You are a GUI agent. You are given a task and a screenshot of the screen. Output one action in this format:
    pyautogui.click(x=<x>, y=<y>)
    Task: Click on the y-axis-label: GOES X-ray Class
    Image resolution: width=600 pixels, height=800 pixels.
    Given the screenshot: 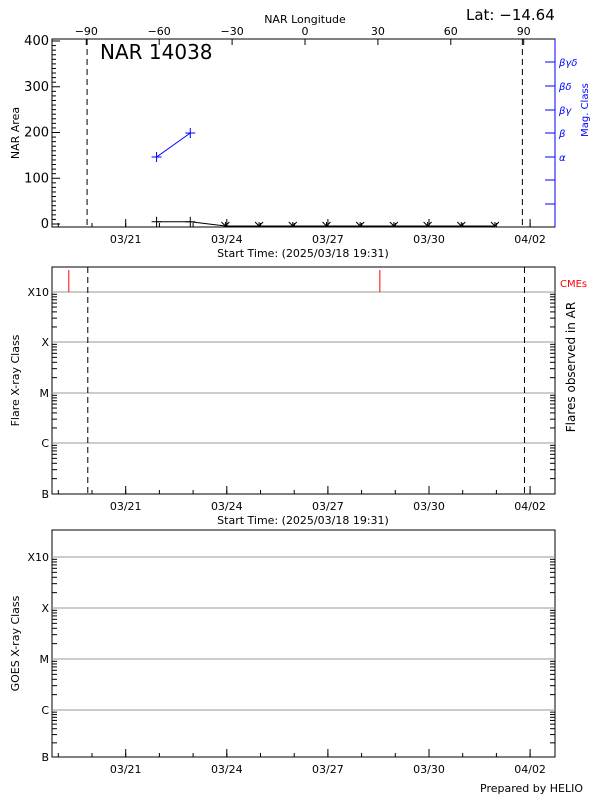 What is the action you would take?
    pyautogui.click(x=15, y=643)
    